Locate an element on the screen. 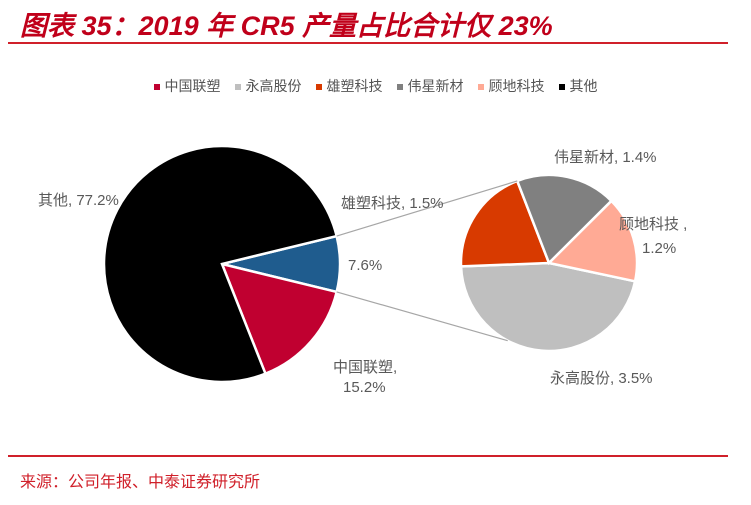  legend: 中国联塑 永高股份 雄塑科技 伟星新材 顾地科技 其他 is located at coordinates (375, 86).